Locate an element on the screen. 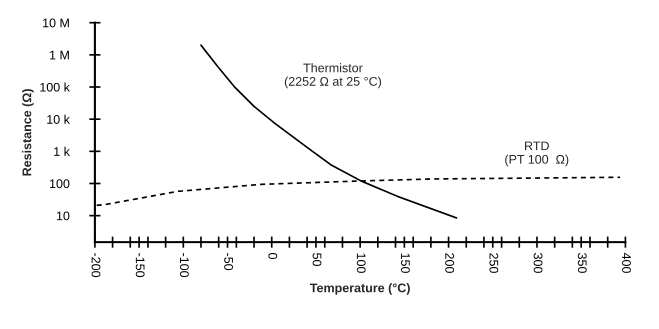 The image size is (659, 329). x-tick-label: 50 is located at coordinates (317, 259).